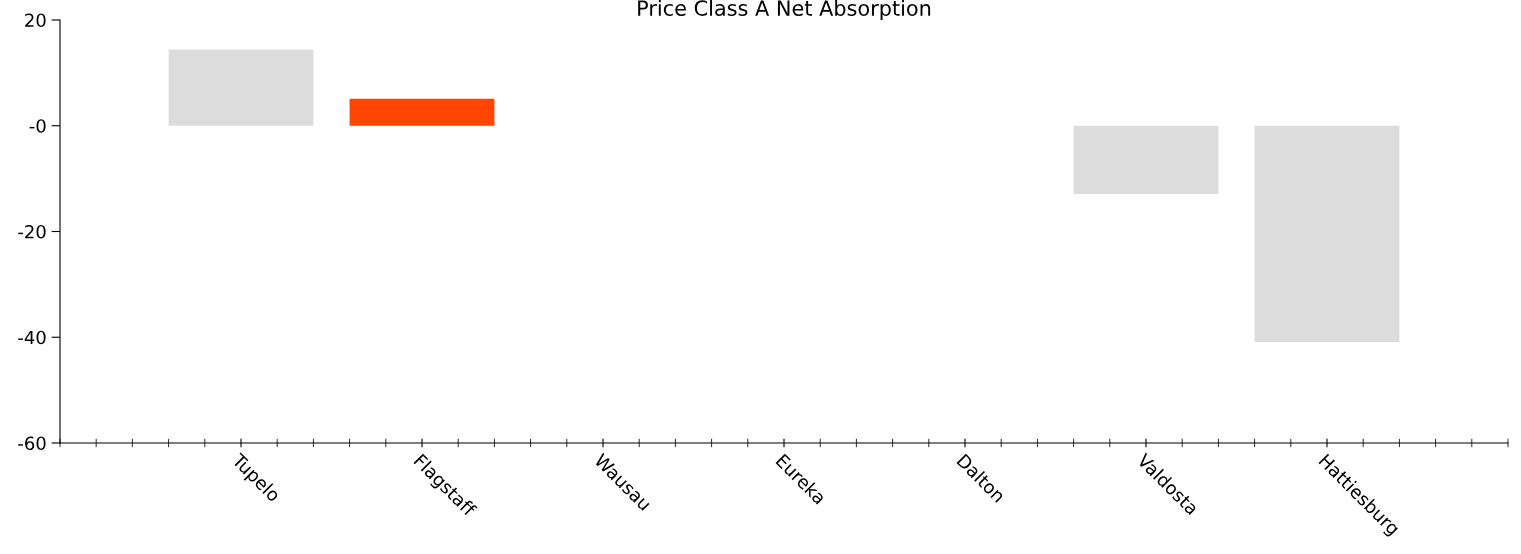 The height and width of the screenshot is (554, 1521). Describe the element at coordinates (32, 443) in the screenshot. I see `y-tick-label: -60` at that location.